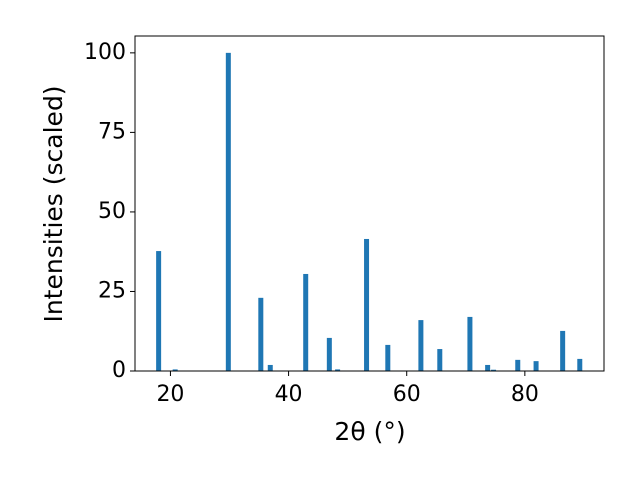 This screenshot has height=480, width=640. What do you see at coordinates (525, 394) in the screenshot?
I see `x-tick-label: 80` at bounding box center [525, 394].